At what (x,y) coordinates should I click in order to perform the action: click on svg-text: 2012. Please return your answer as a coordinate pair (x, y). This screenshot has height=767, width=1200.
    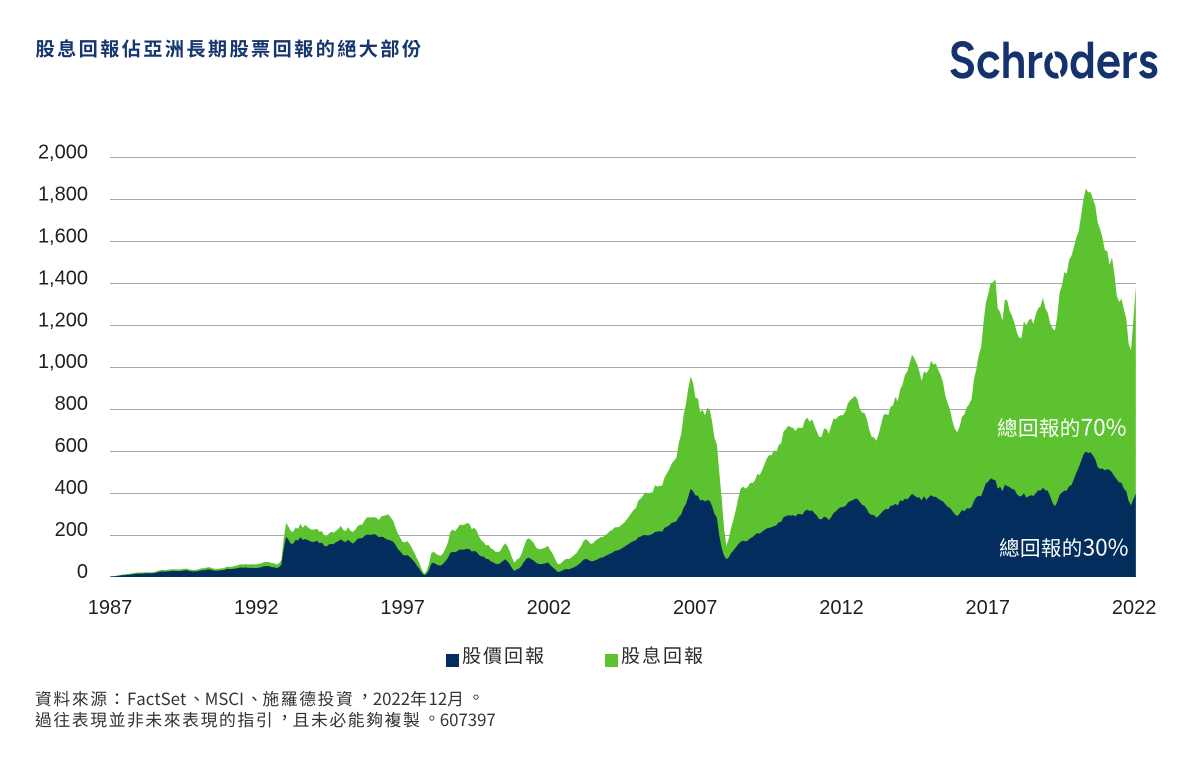
    Looking at the image, I should click on (841, 608).